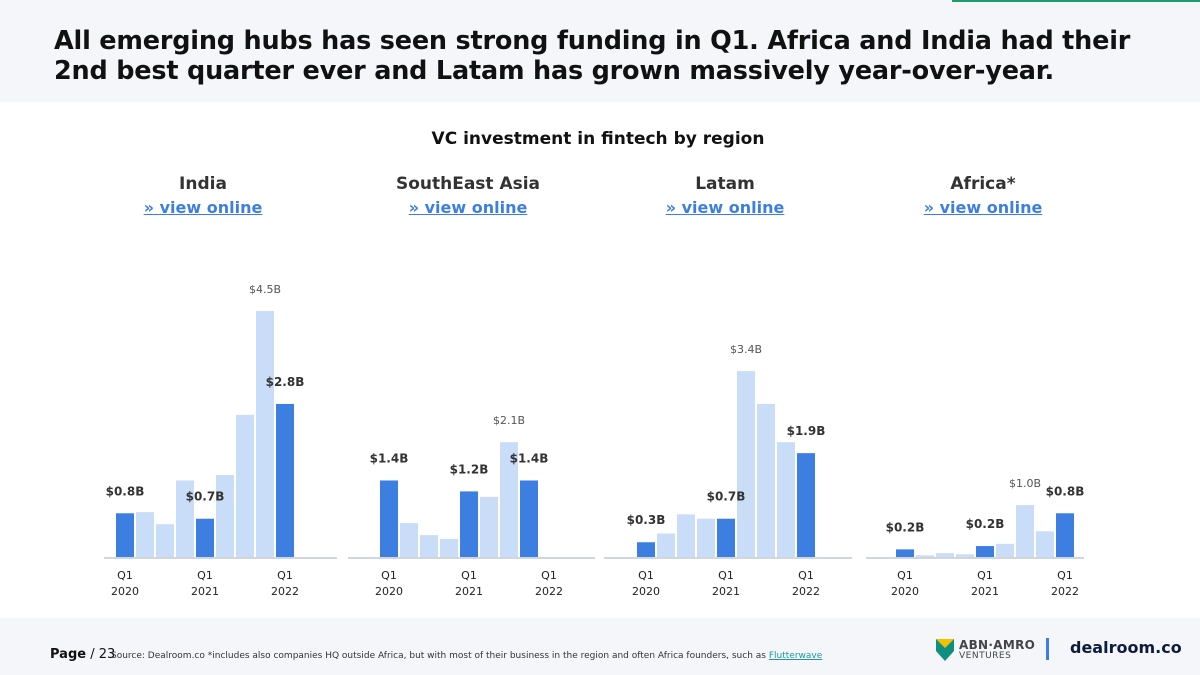  What do you see at coordinates (905, 591) in the screenshot?
I see `tick-label-year-africa-0: 2020` at bounding box center [905, 591].